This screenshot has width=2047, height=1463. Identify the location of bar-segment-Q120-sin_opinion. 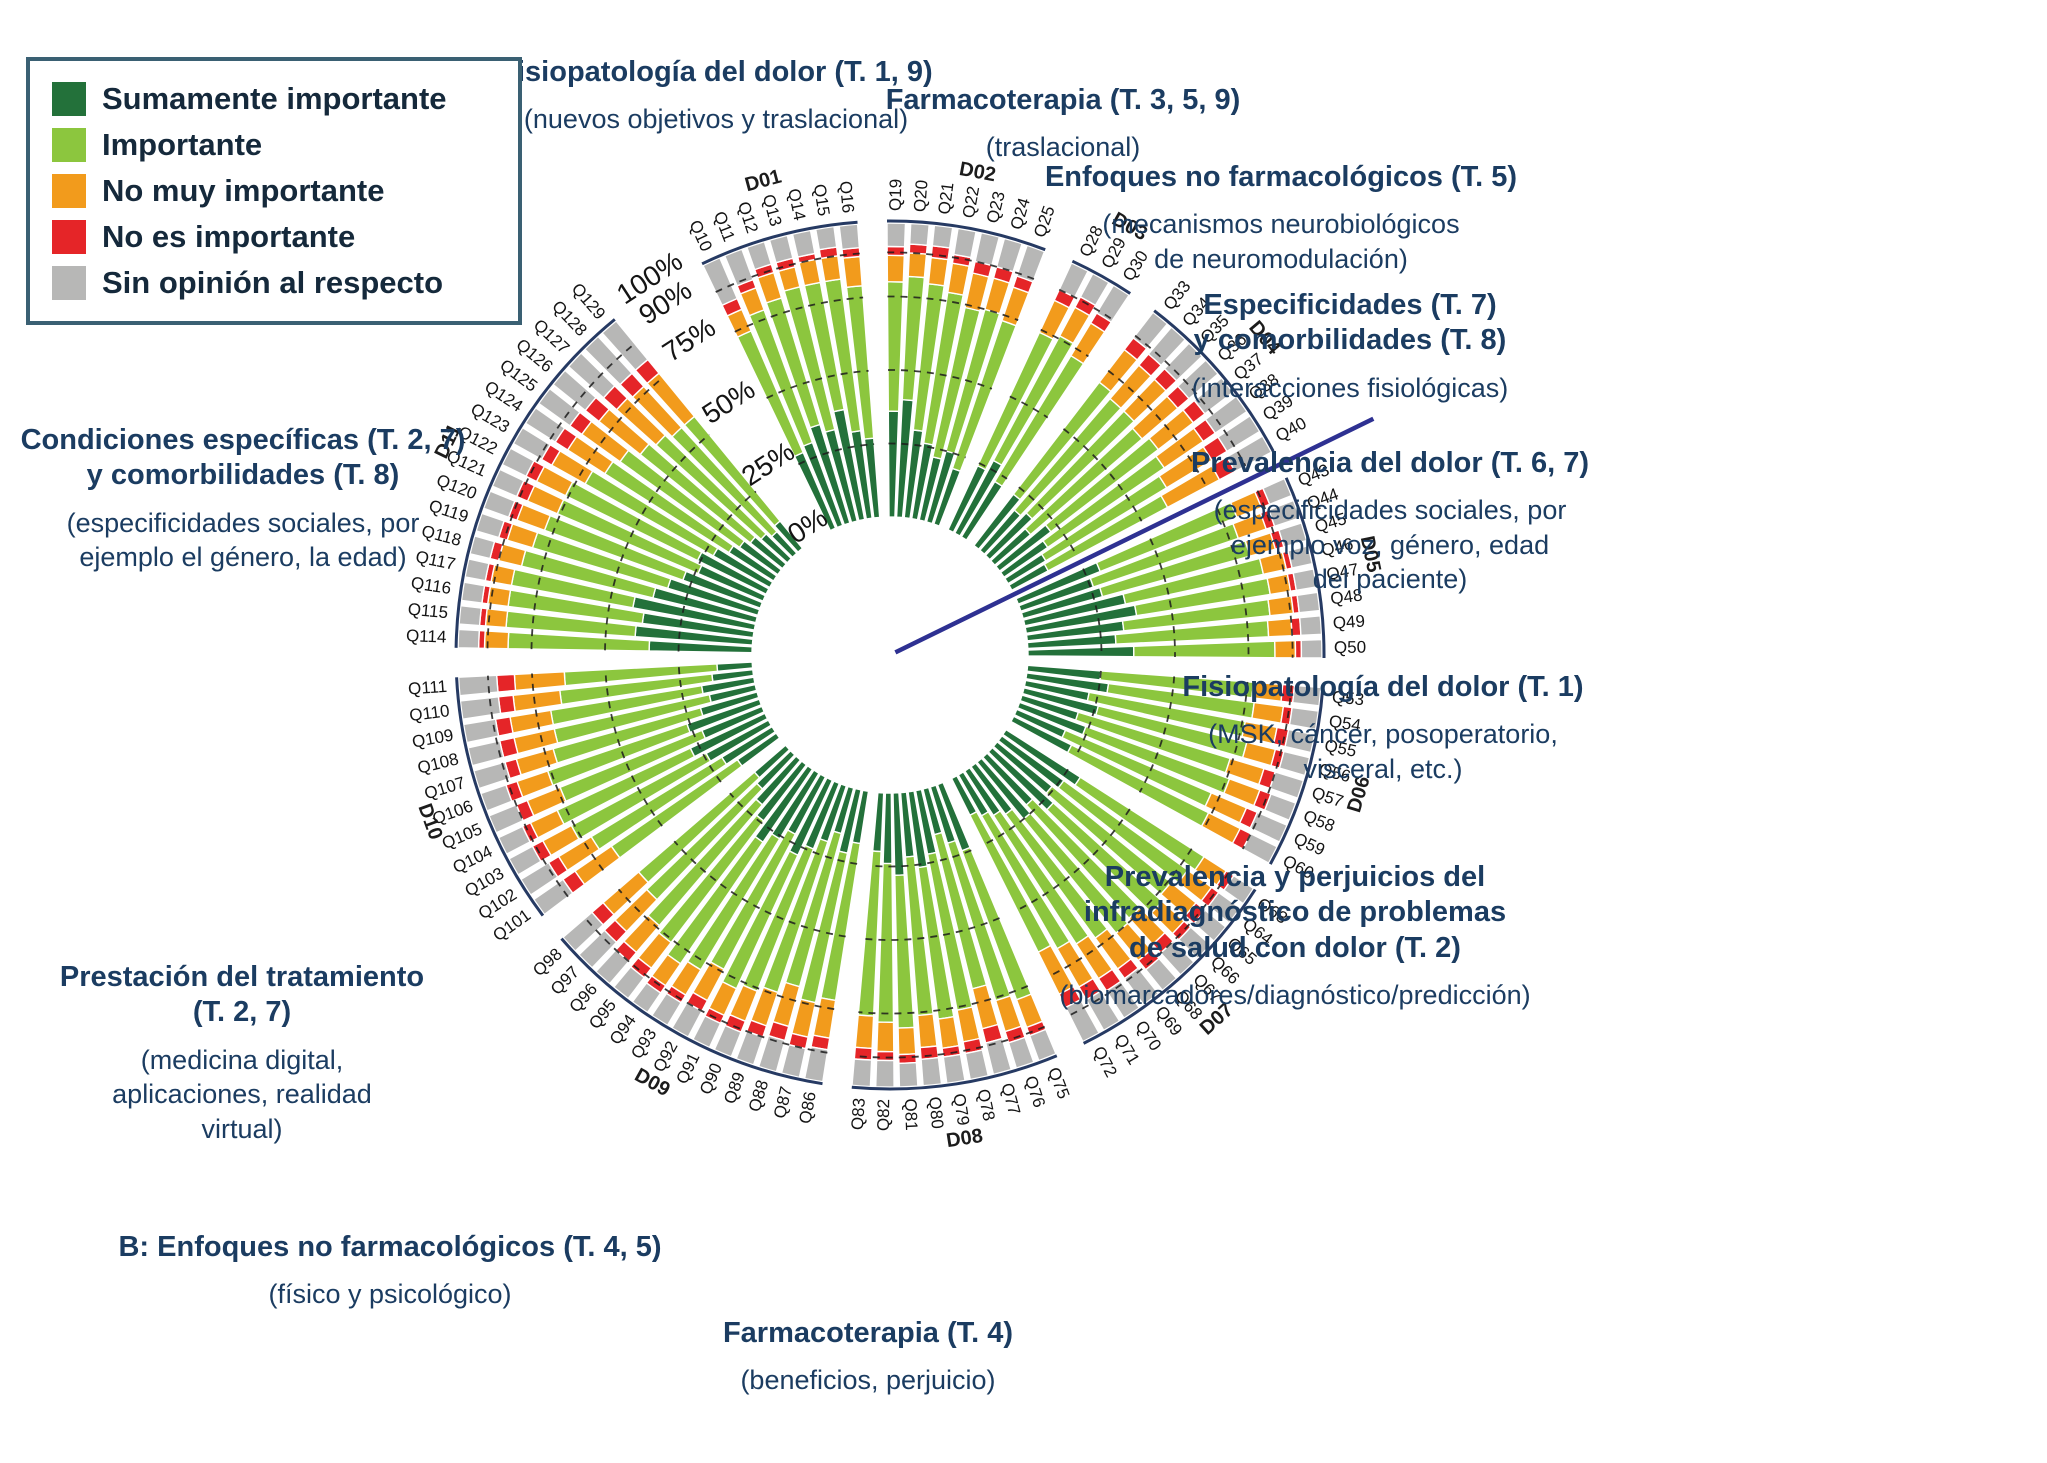
(499, 504).